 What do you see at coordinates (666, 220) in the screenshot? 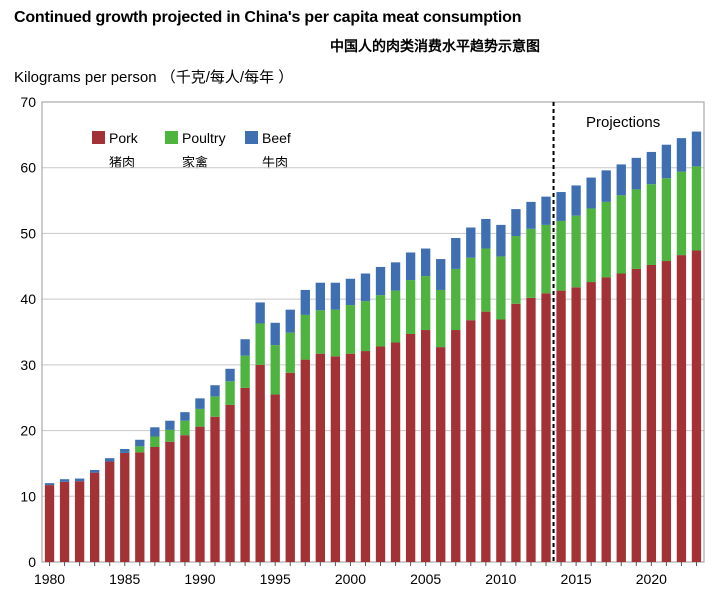
I see `bar-poultry-2021` at bounding box center [666, 220].